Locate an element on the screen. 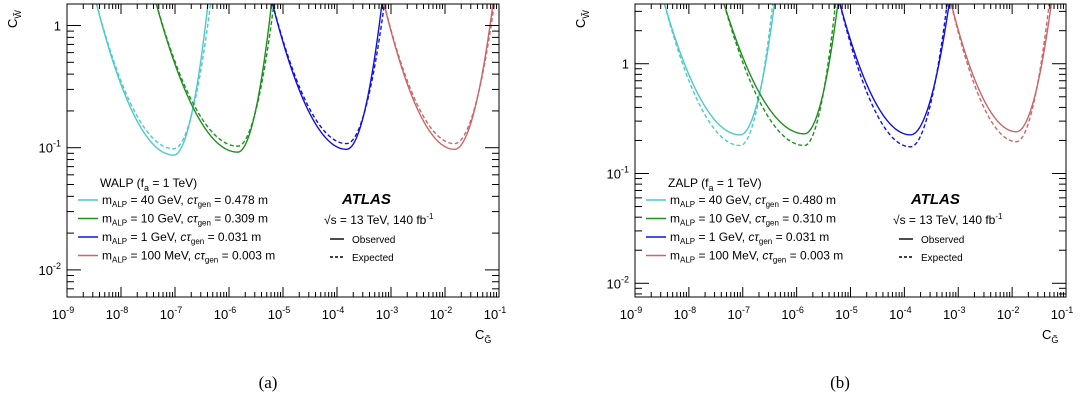 Image resolution: width=1089 pixels, height=405 pixels. legend-entry-1: mALP = 10 GeV, cτgen = 0.310 m is located at coordinates (753, 220).